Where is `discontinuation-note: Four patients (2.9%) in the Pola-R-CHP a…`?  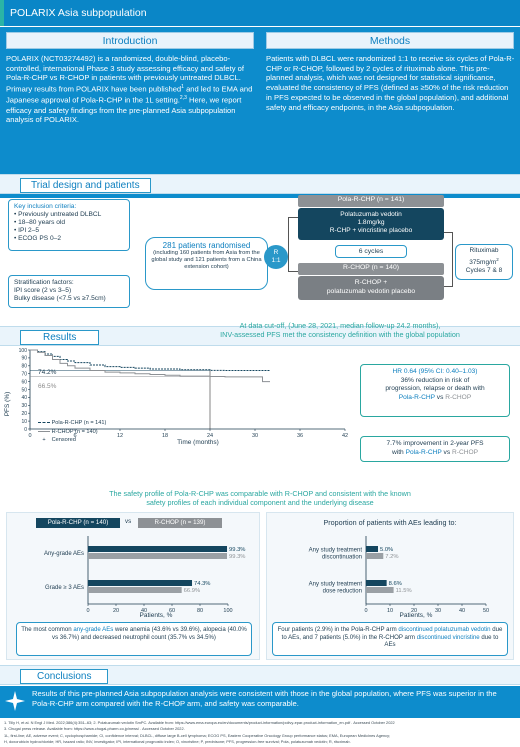 discontinuation-note: Four patients (2.9%) in the Pola-R-CHP a… is located at coordinates (390, 639).